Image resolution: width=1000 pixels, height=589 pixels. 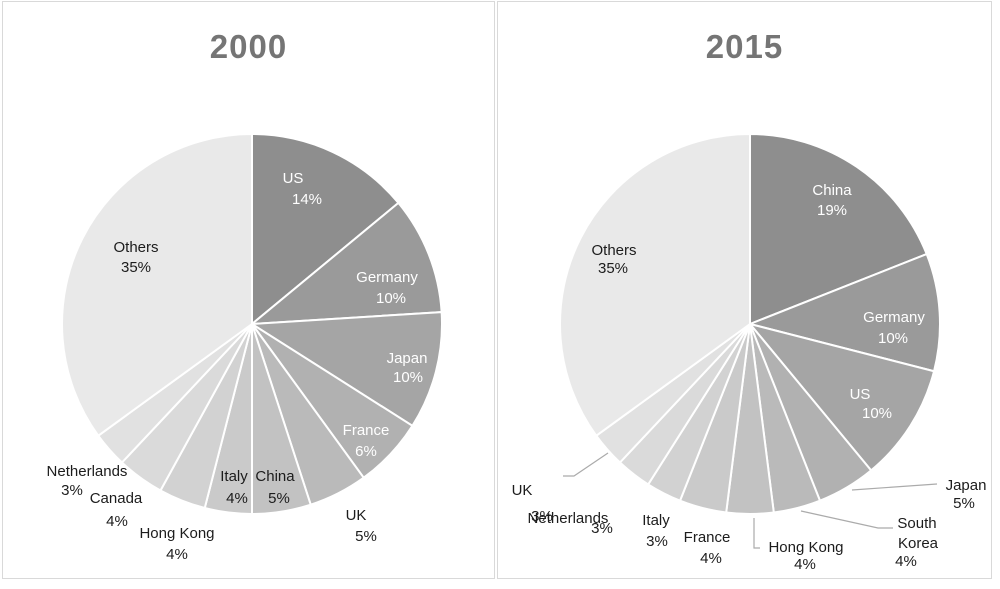 I want to click on chart-title-2000: 2000, so click(x=248, y=46).